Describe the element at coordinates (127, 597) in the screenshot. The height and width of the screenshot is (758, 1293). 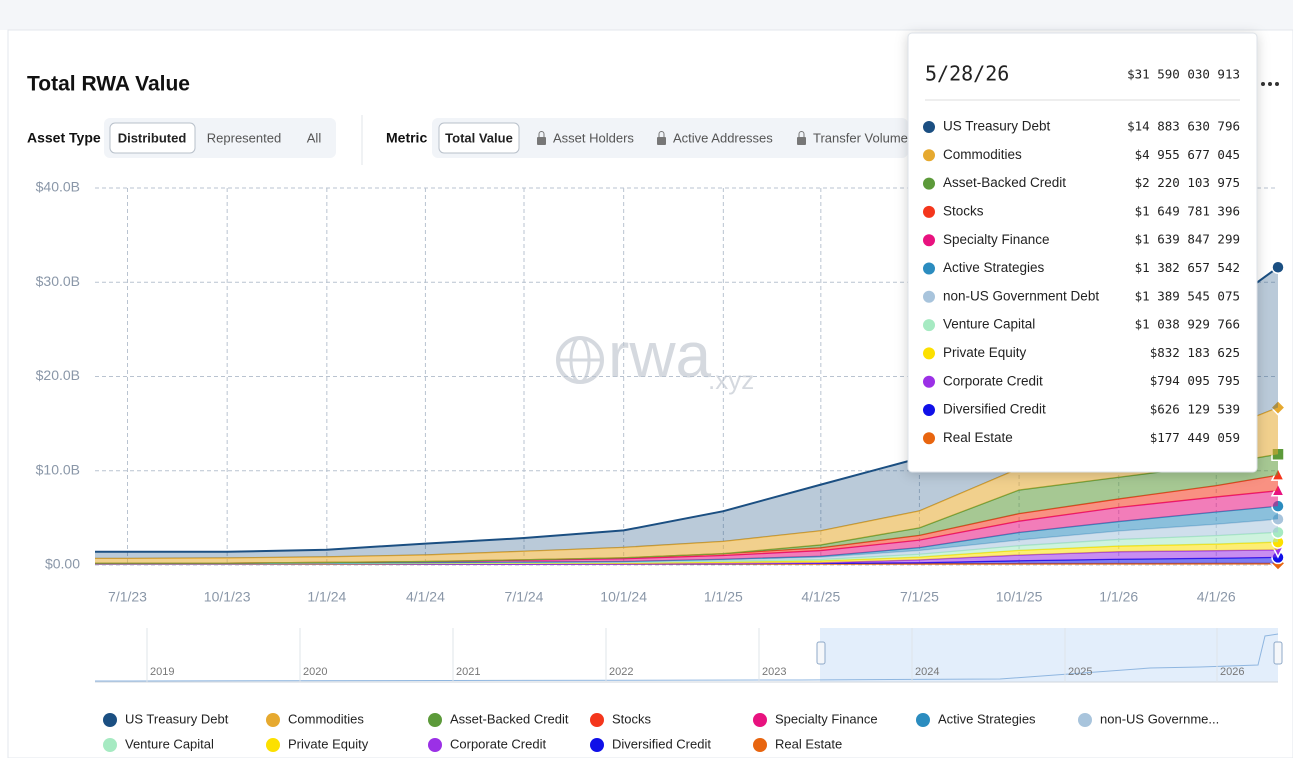
I see `x-tick-label: 7/1/23` at that location.